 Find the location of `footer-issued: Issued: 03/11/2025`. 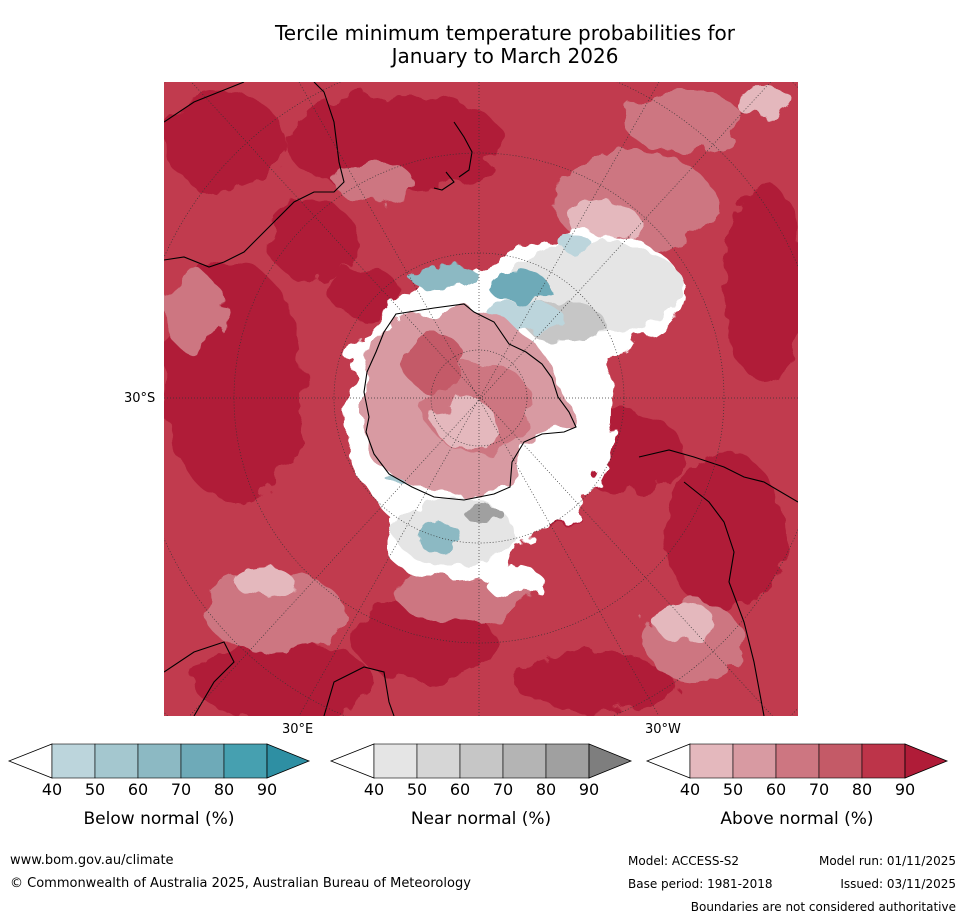

footer-issued: Issued: 03/11/2025 is located at coordinates (898, 884).